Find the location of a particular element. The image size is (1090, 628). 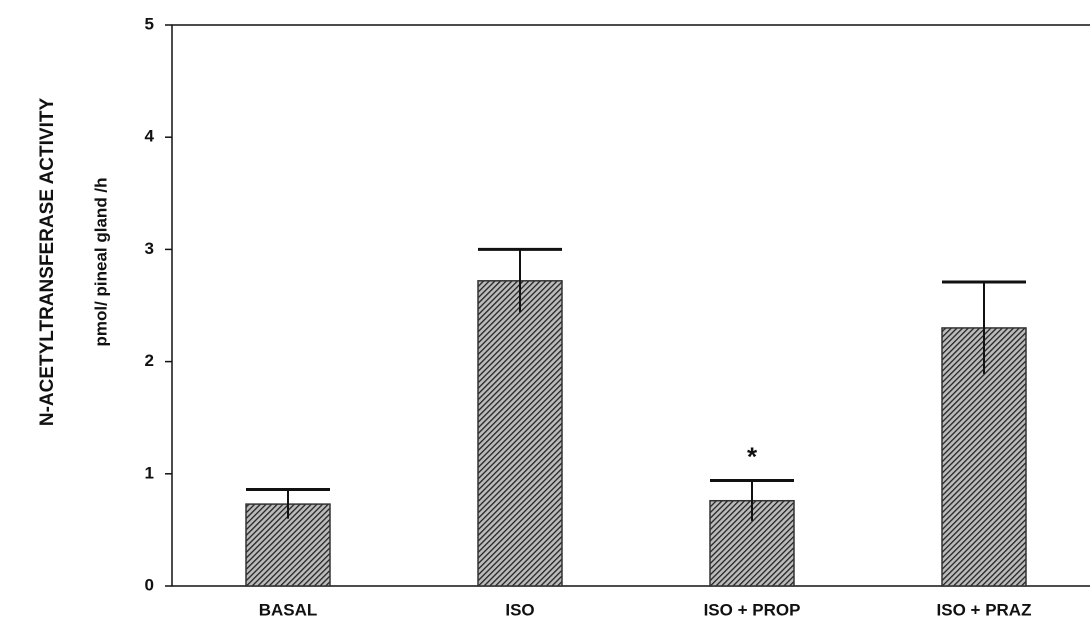

x-tick-label: ISO + PROP is located at coordinates (752, 609).